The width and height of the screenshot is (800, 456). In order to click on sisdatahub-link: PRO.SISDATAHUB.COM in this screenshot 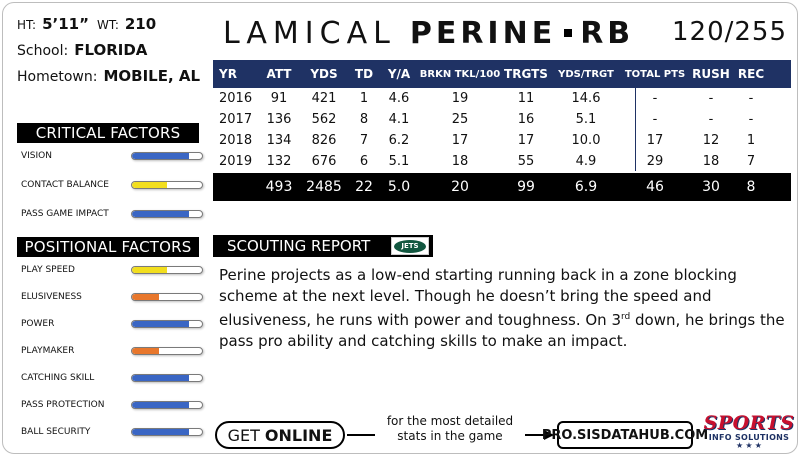, I will do `click(625, 435)`.